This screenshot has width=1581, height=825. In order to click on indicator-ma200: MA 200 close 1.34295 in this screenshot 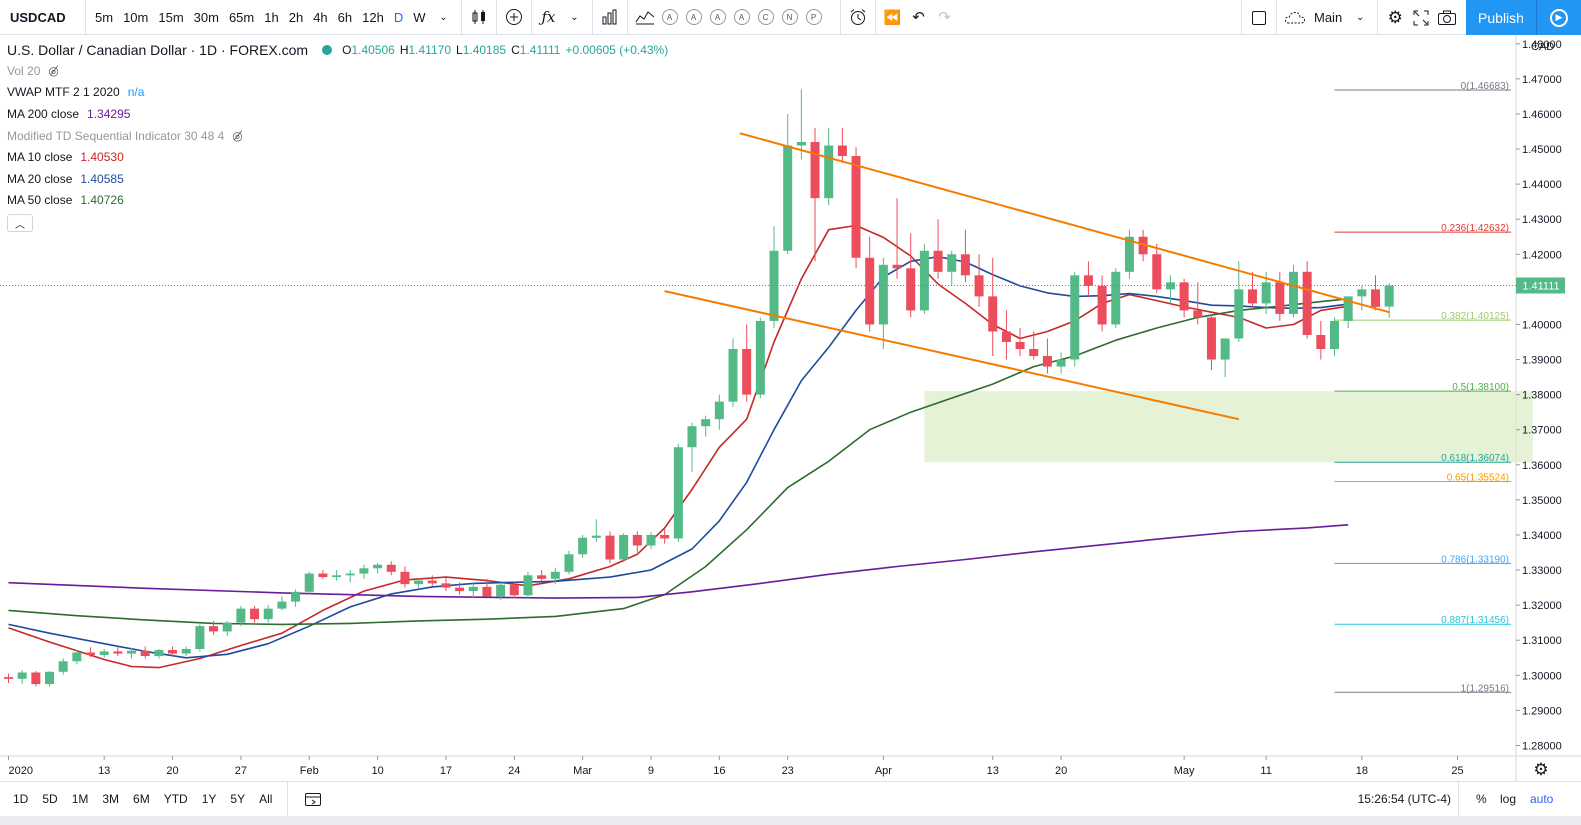, I will do `click(340, 114)`.